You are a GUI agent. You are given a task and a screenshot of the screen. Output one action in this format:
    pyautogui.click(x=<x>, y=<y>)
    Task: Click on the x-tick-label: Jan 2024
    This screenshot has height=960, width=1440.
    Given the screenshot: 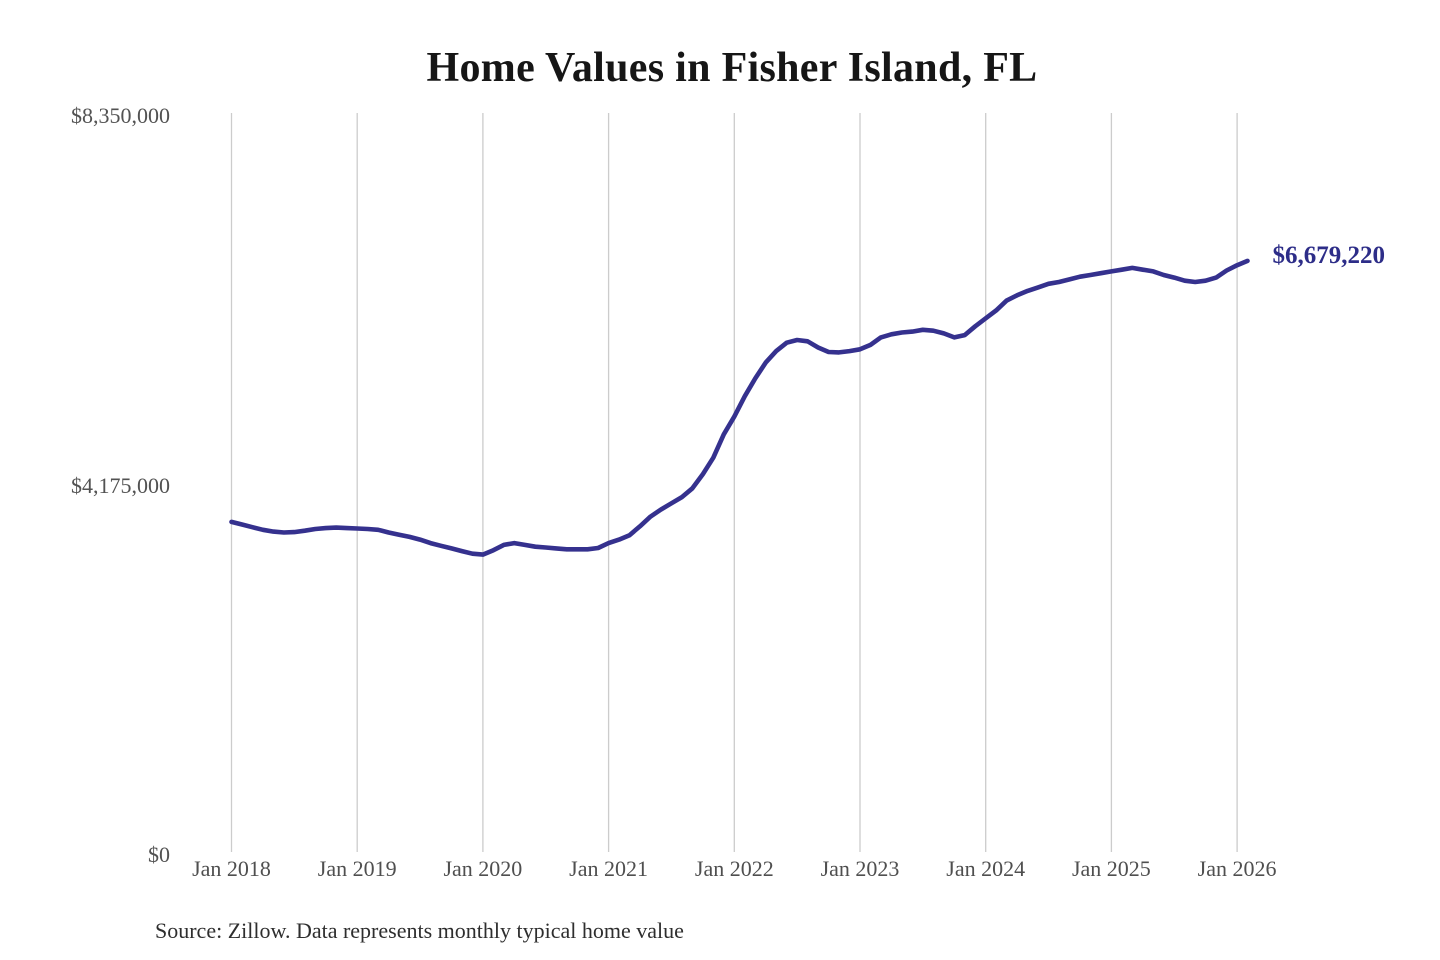 What is the action you would take?
    pyautogui.click(x=986, y=868)
    